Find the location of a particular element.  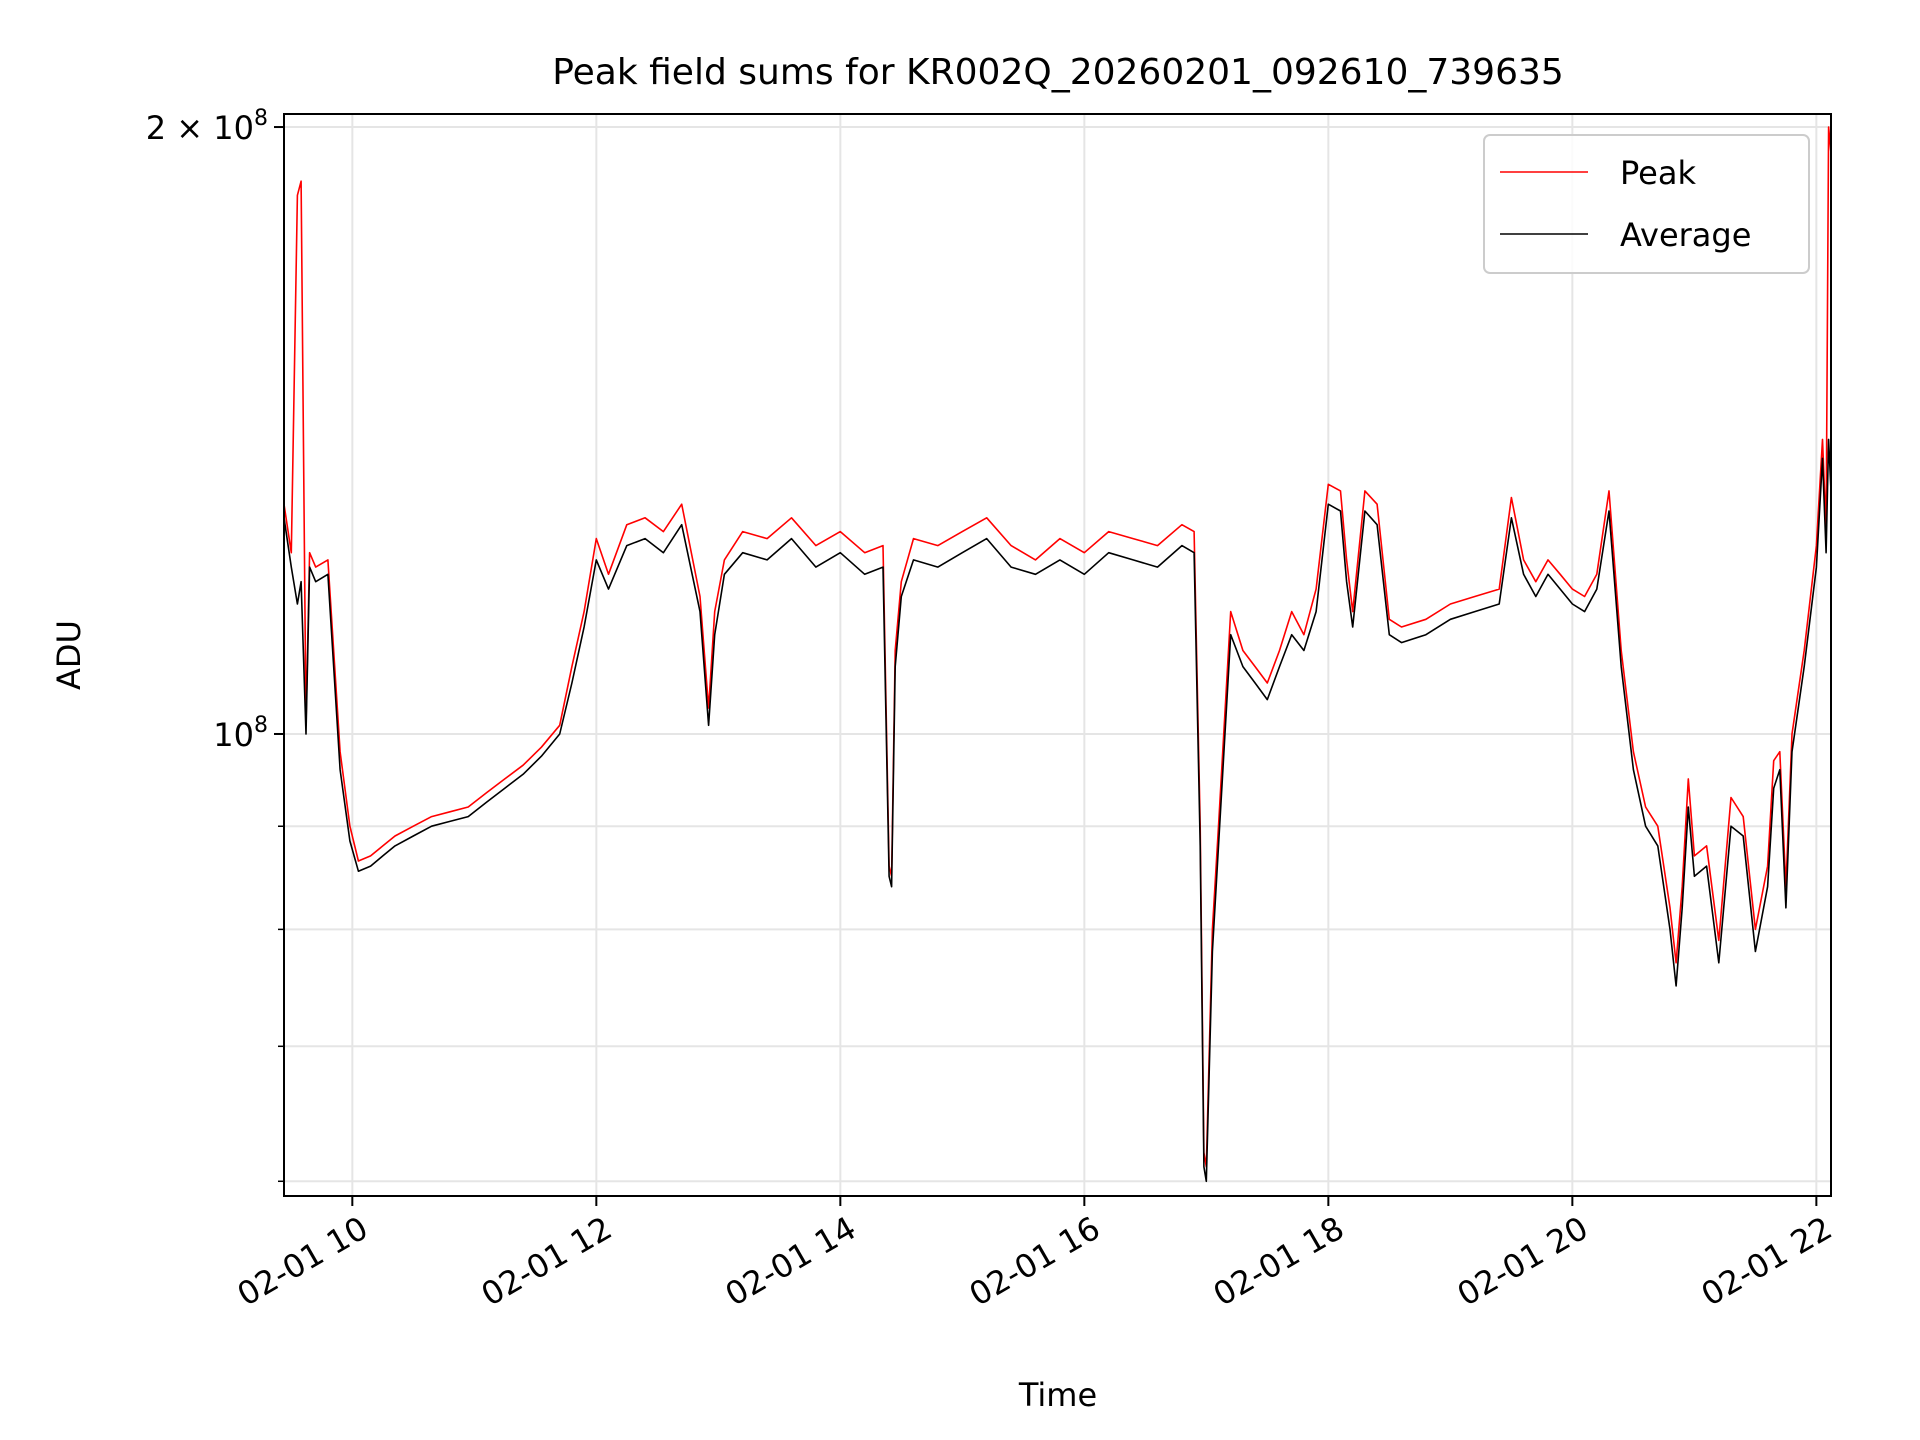

x-axis-label: Time is located at coordinates (1057, 1395).